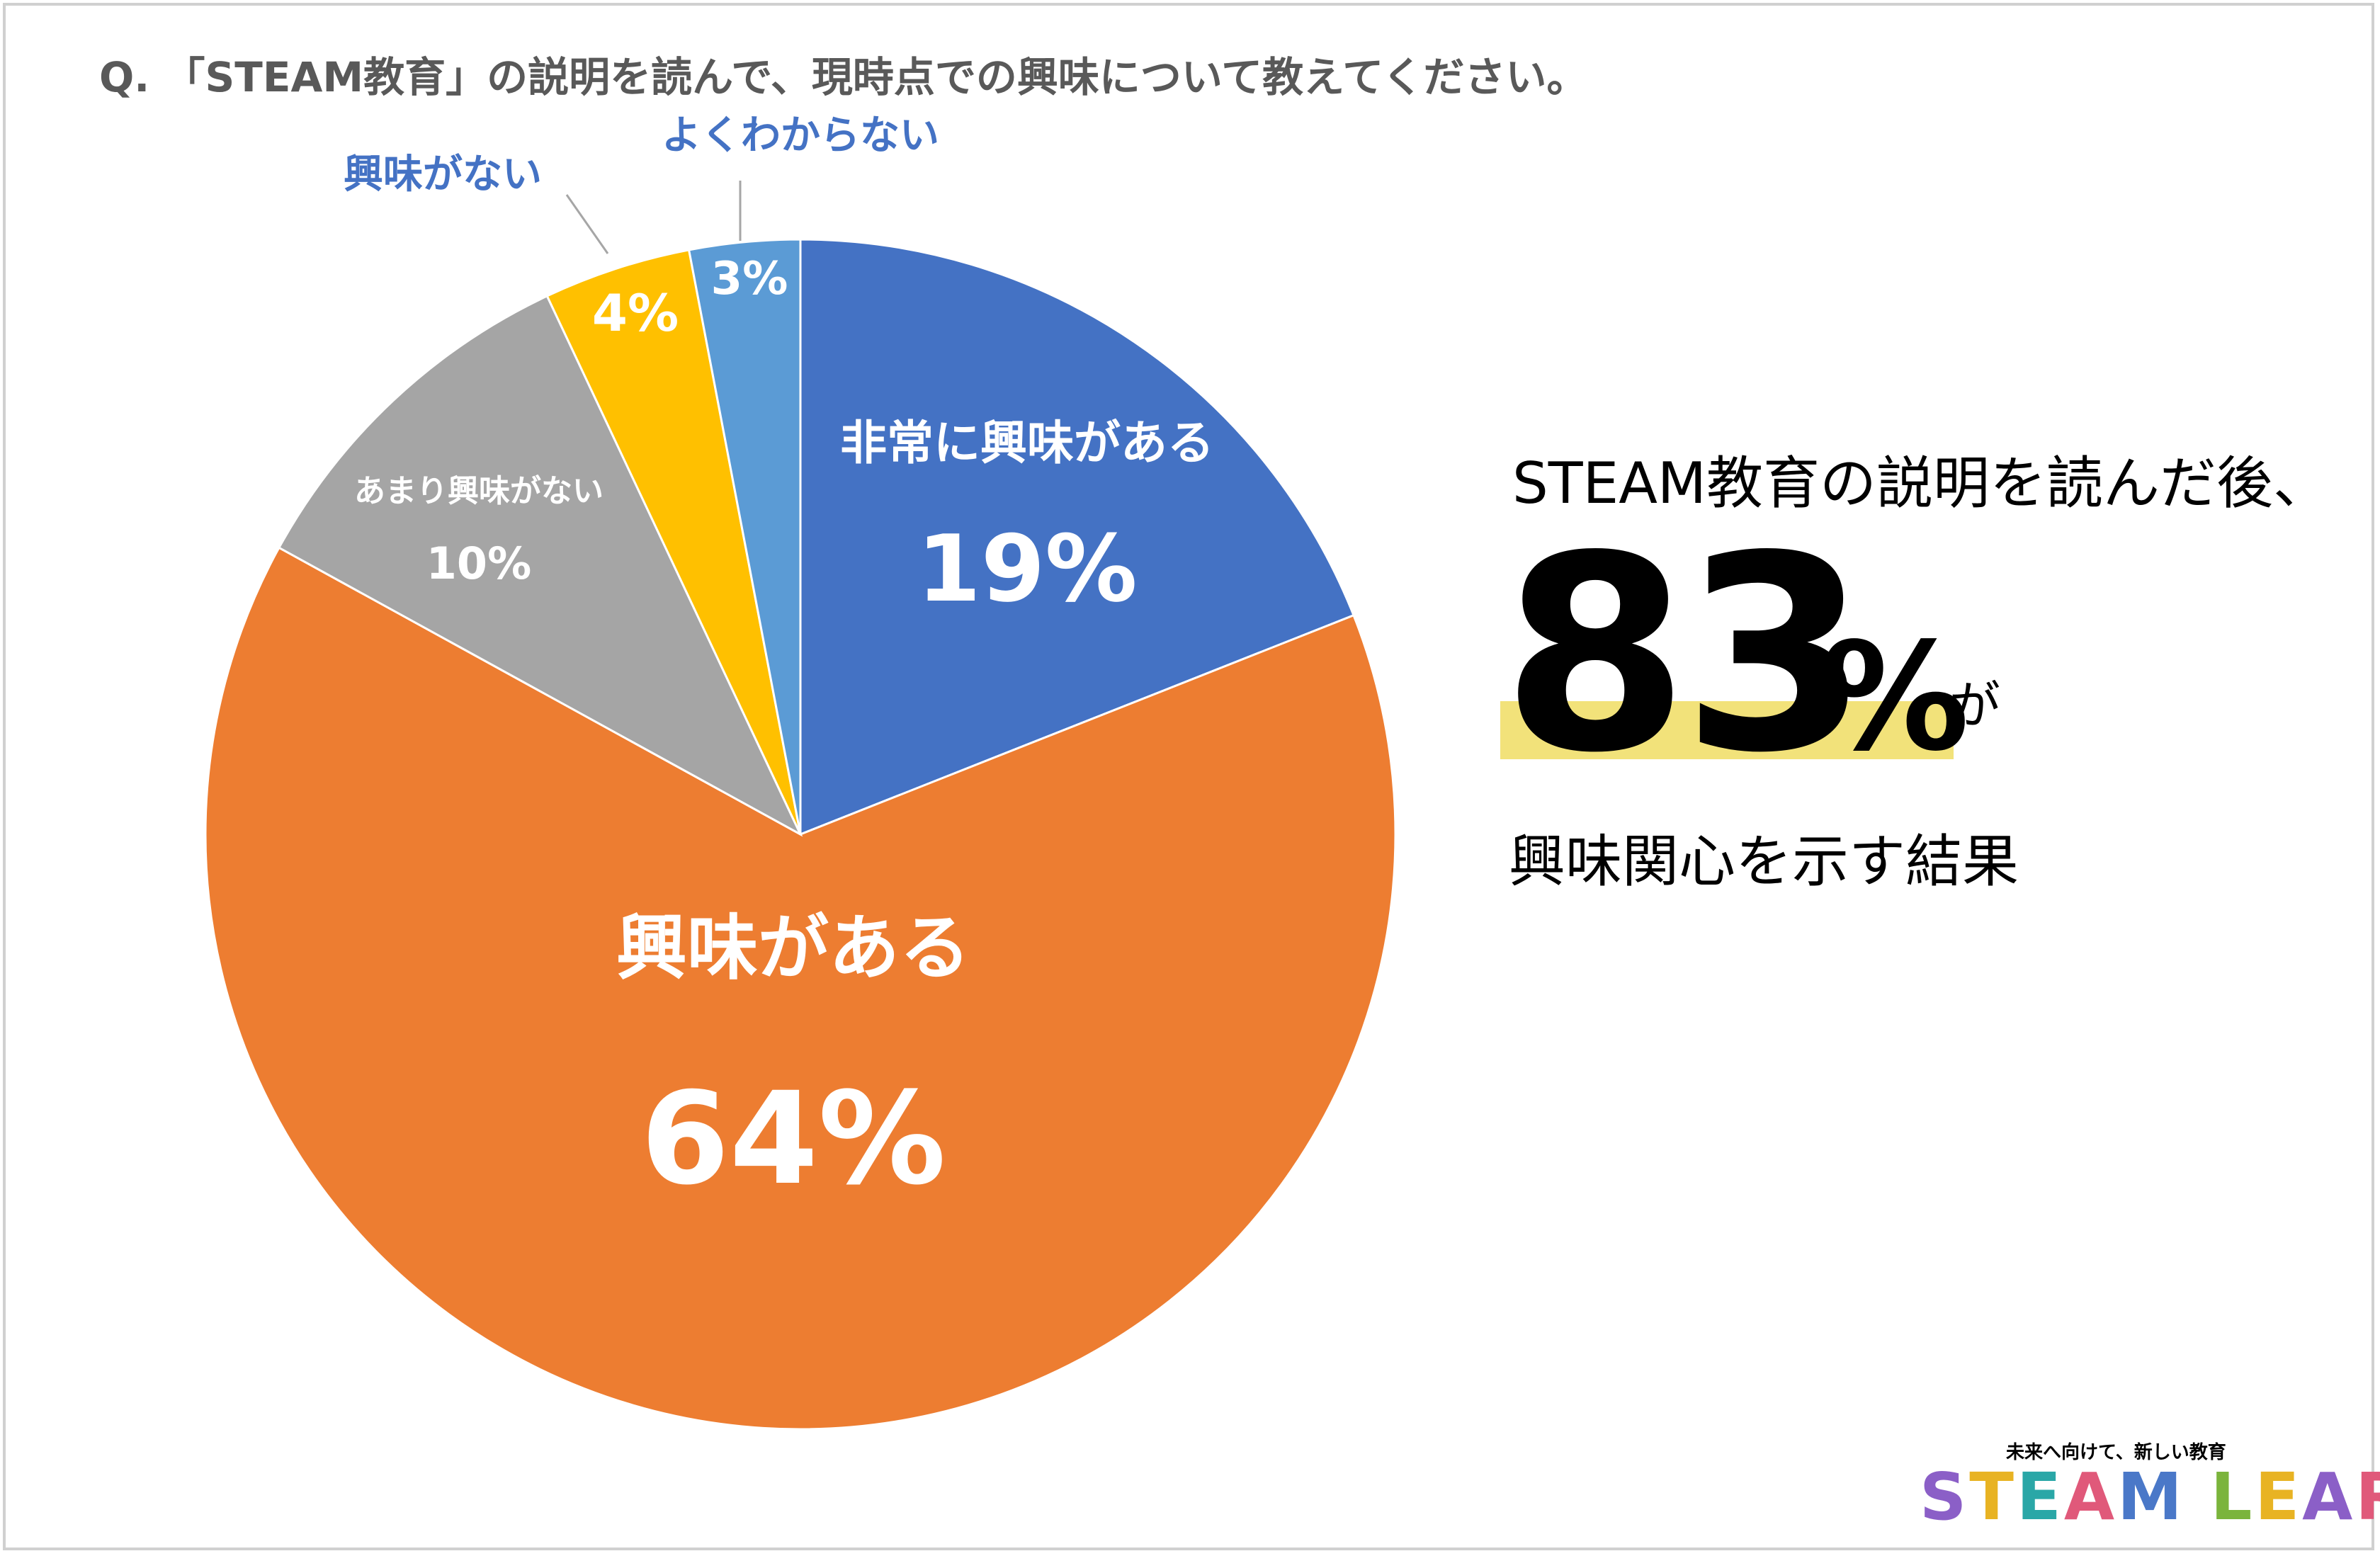 Image resolution: width=2380 pixels, height=1556 pixels. Describe the element at coordinates (1921, 483) in the screenshot. I see `summary-line-1: STEAM教育の説明を読んだ後、` at that location.